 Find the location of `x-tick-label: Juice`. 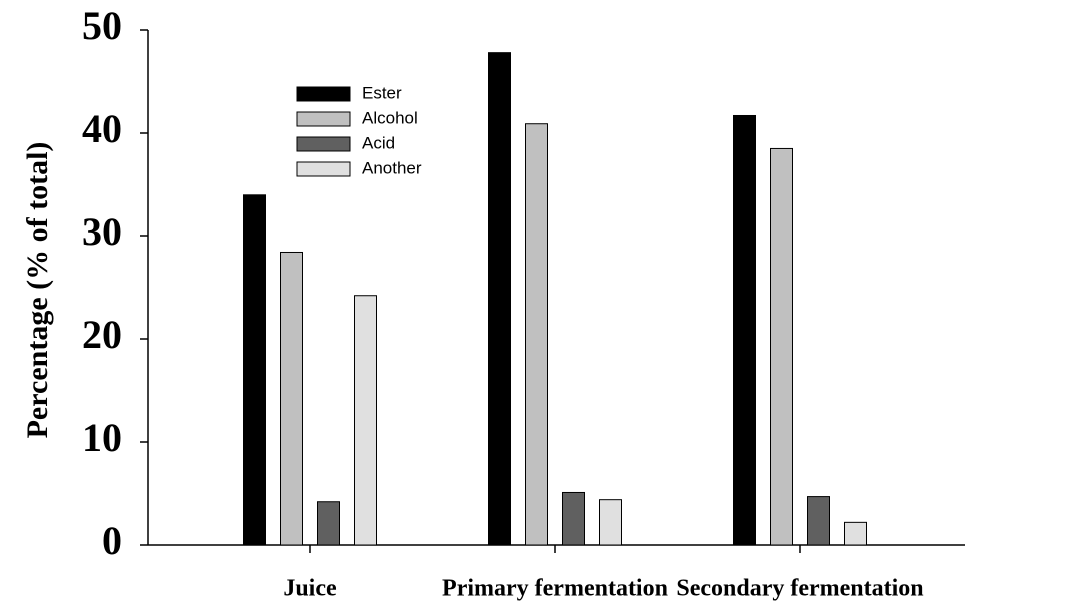

x-tick-label: Juice is located at coordinates (310, 589).